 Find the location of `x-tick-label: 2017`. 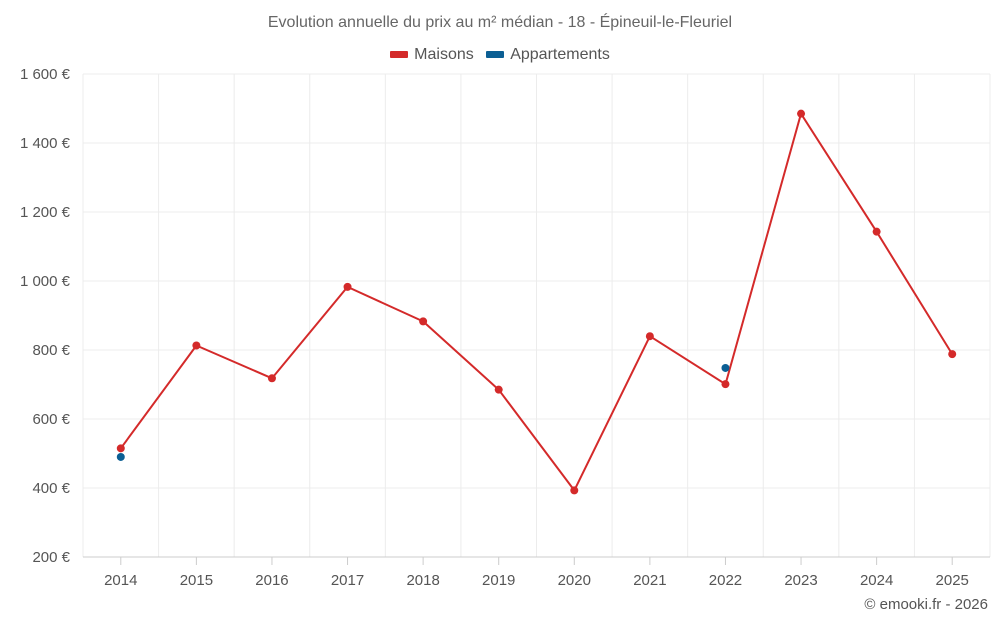

x-tick-label: 2017 is located at coordinates (347, 580).